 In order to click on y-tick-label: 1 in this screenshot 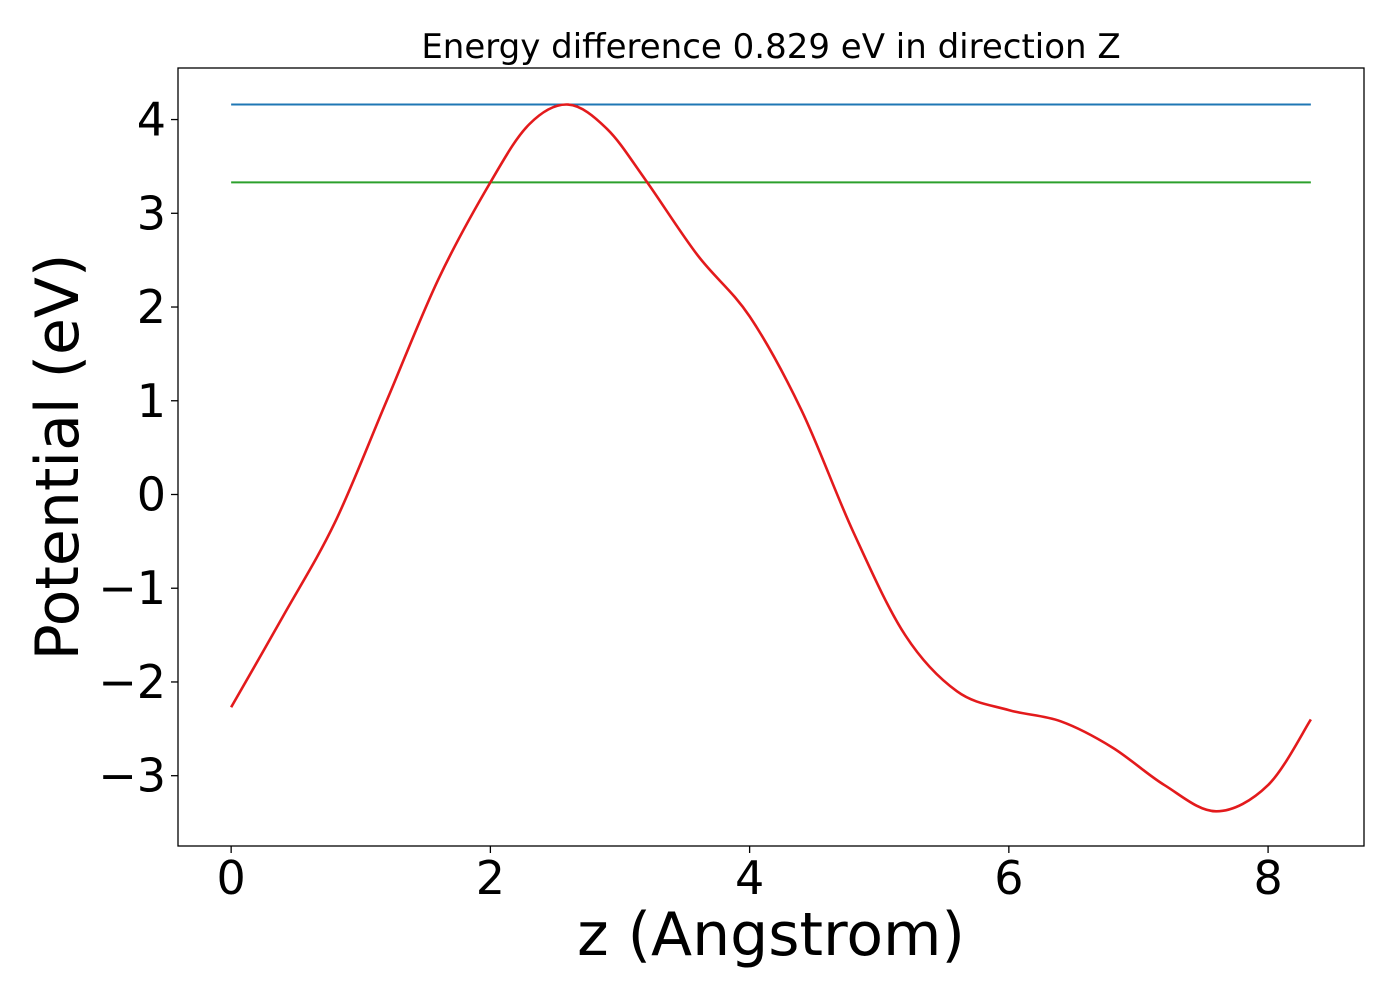, I will do `click(151, 401)`.